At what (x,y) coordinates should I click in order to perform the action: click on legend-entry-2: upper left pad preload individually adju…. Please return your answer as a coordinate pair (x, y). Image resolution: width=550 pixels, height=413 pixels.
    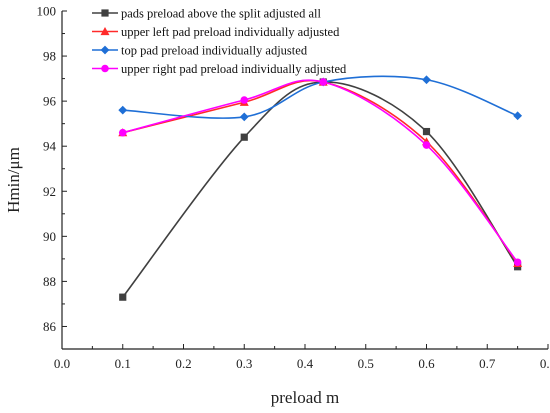
    Looking at the image, I should click on (216, 32).